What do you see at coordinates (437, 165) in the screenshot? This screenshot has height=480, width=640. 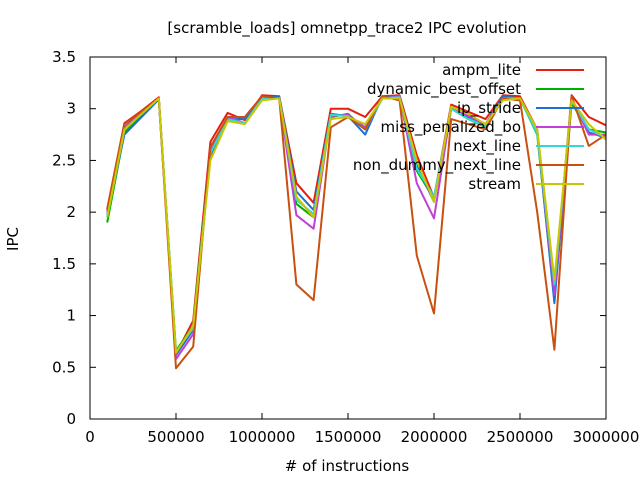 I see `legend-label: non_dummy_next_line` at bounding box center [437, 165].